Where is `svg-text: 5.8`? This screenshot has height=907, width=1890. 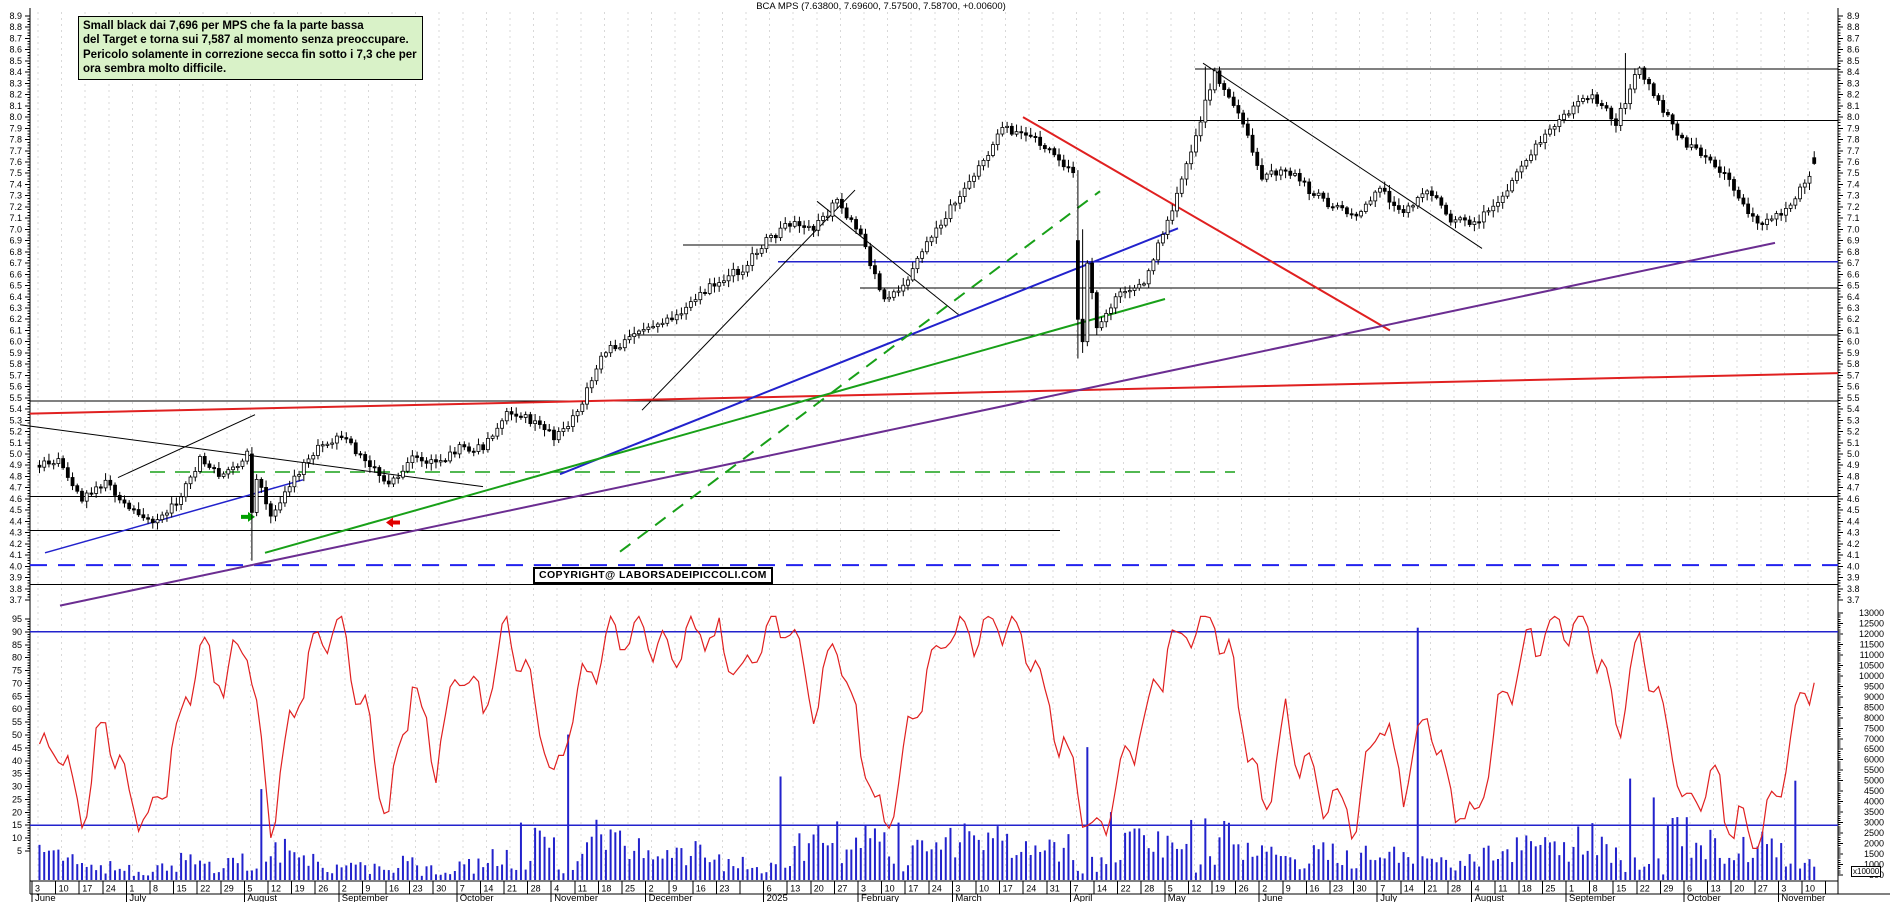 svg-text: 5.8 is located at coordinates (1853, 364).